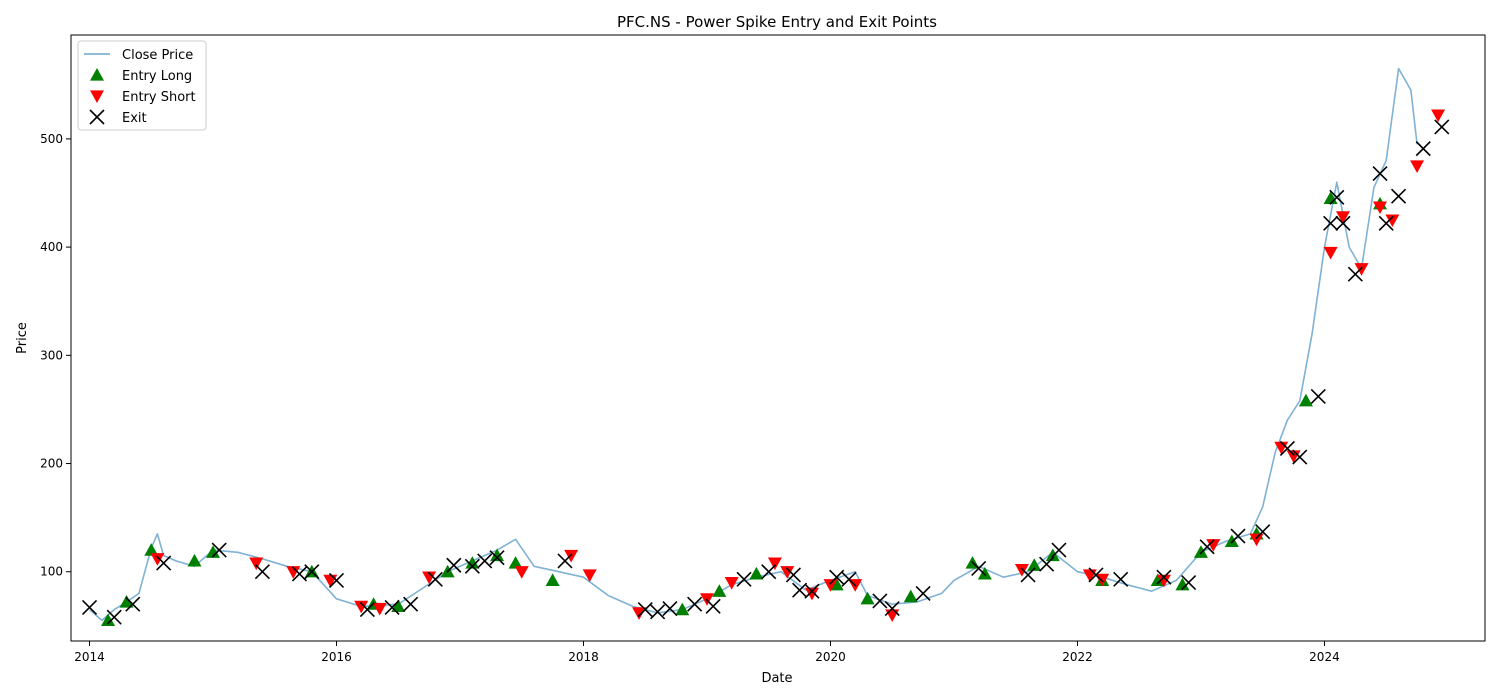  I want to click on legend-swatch-exit, so click(97, 117).